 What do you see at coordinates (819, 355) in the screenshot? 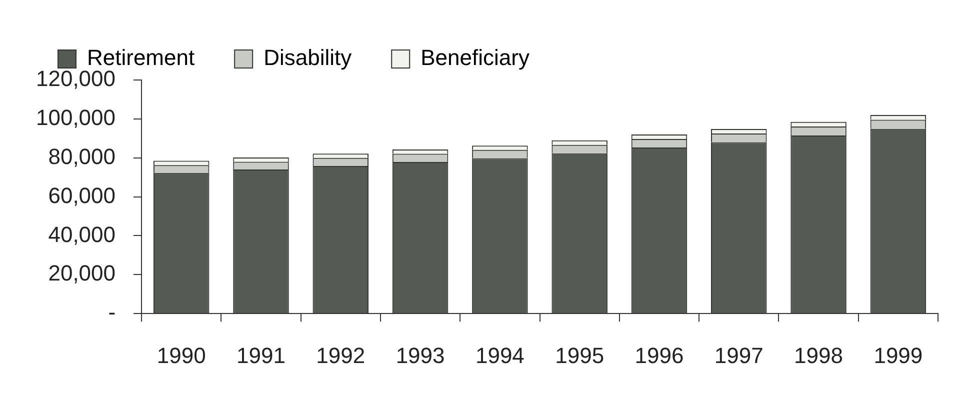
I see `x-tick-label: 1998` at bounding box center [819, 355].